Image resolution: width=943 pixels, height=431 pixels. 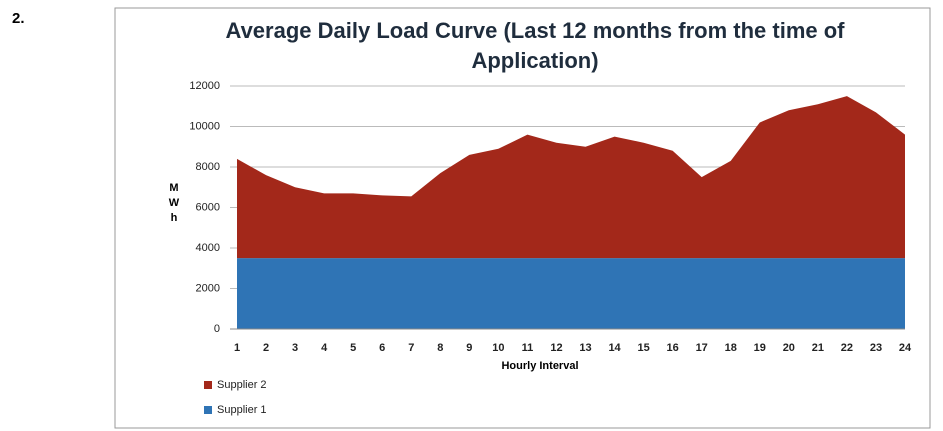 What do you see at coordinates (498, 348) in the screenshot?
I see `x-tick-label: 10` at bounding box center [498, 348].